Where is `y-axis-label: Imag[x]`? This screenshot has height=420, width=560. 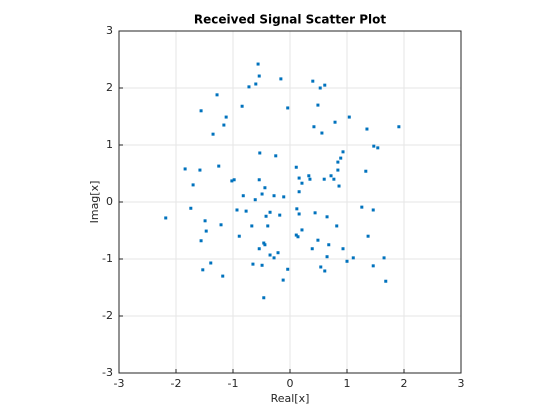 y-axis-label: Imag[x] is located at coordinates (94, 202).